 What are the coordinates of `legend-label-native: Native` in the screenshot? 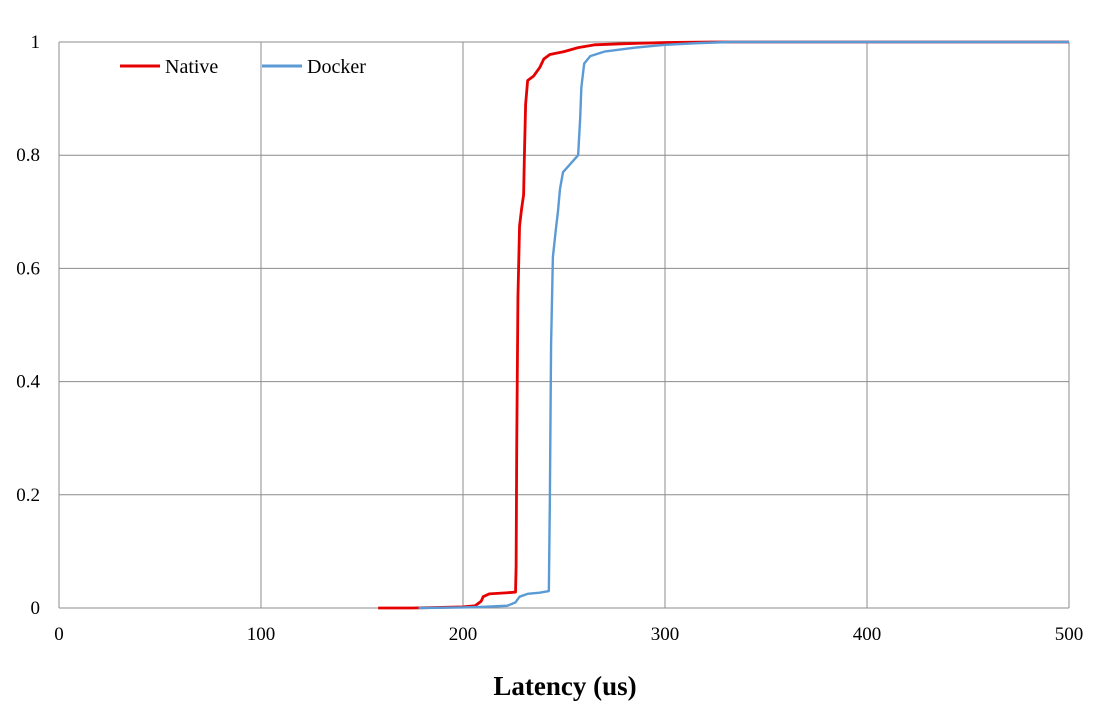 It's located at (191, 67).